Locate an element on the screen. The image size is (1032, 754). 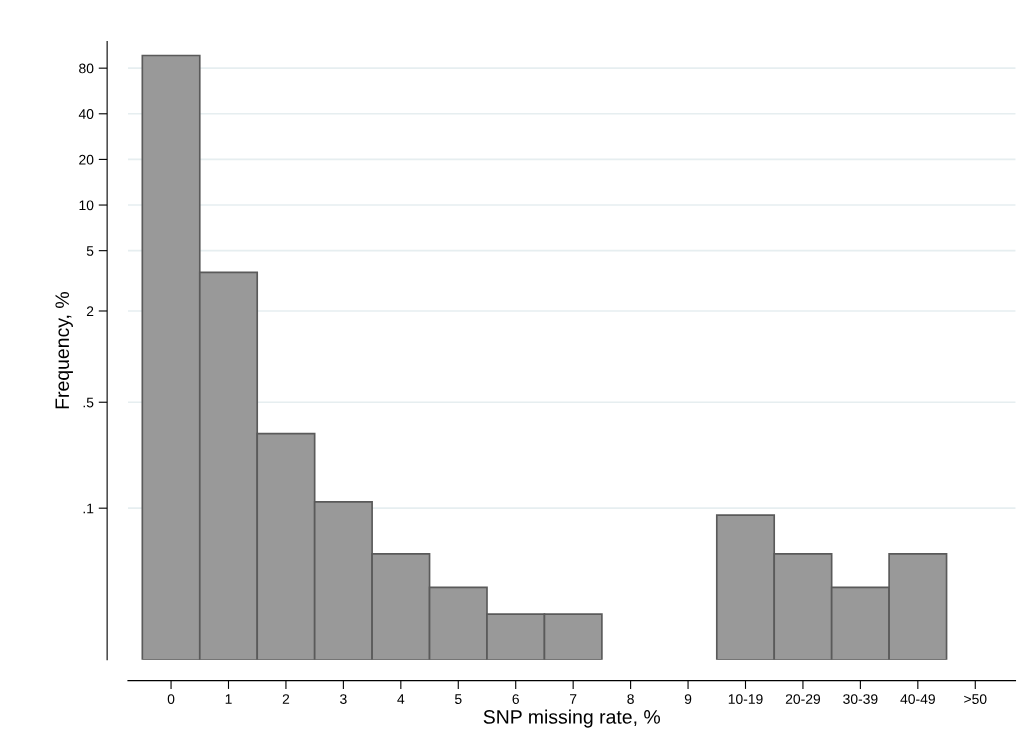
y-tick-label: 20 is located at coordinates (86, 159).